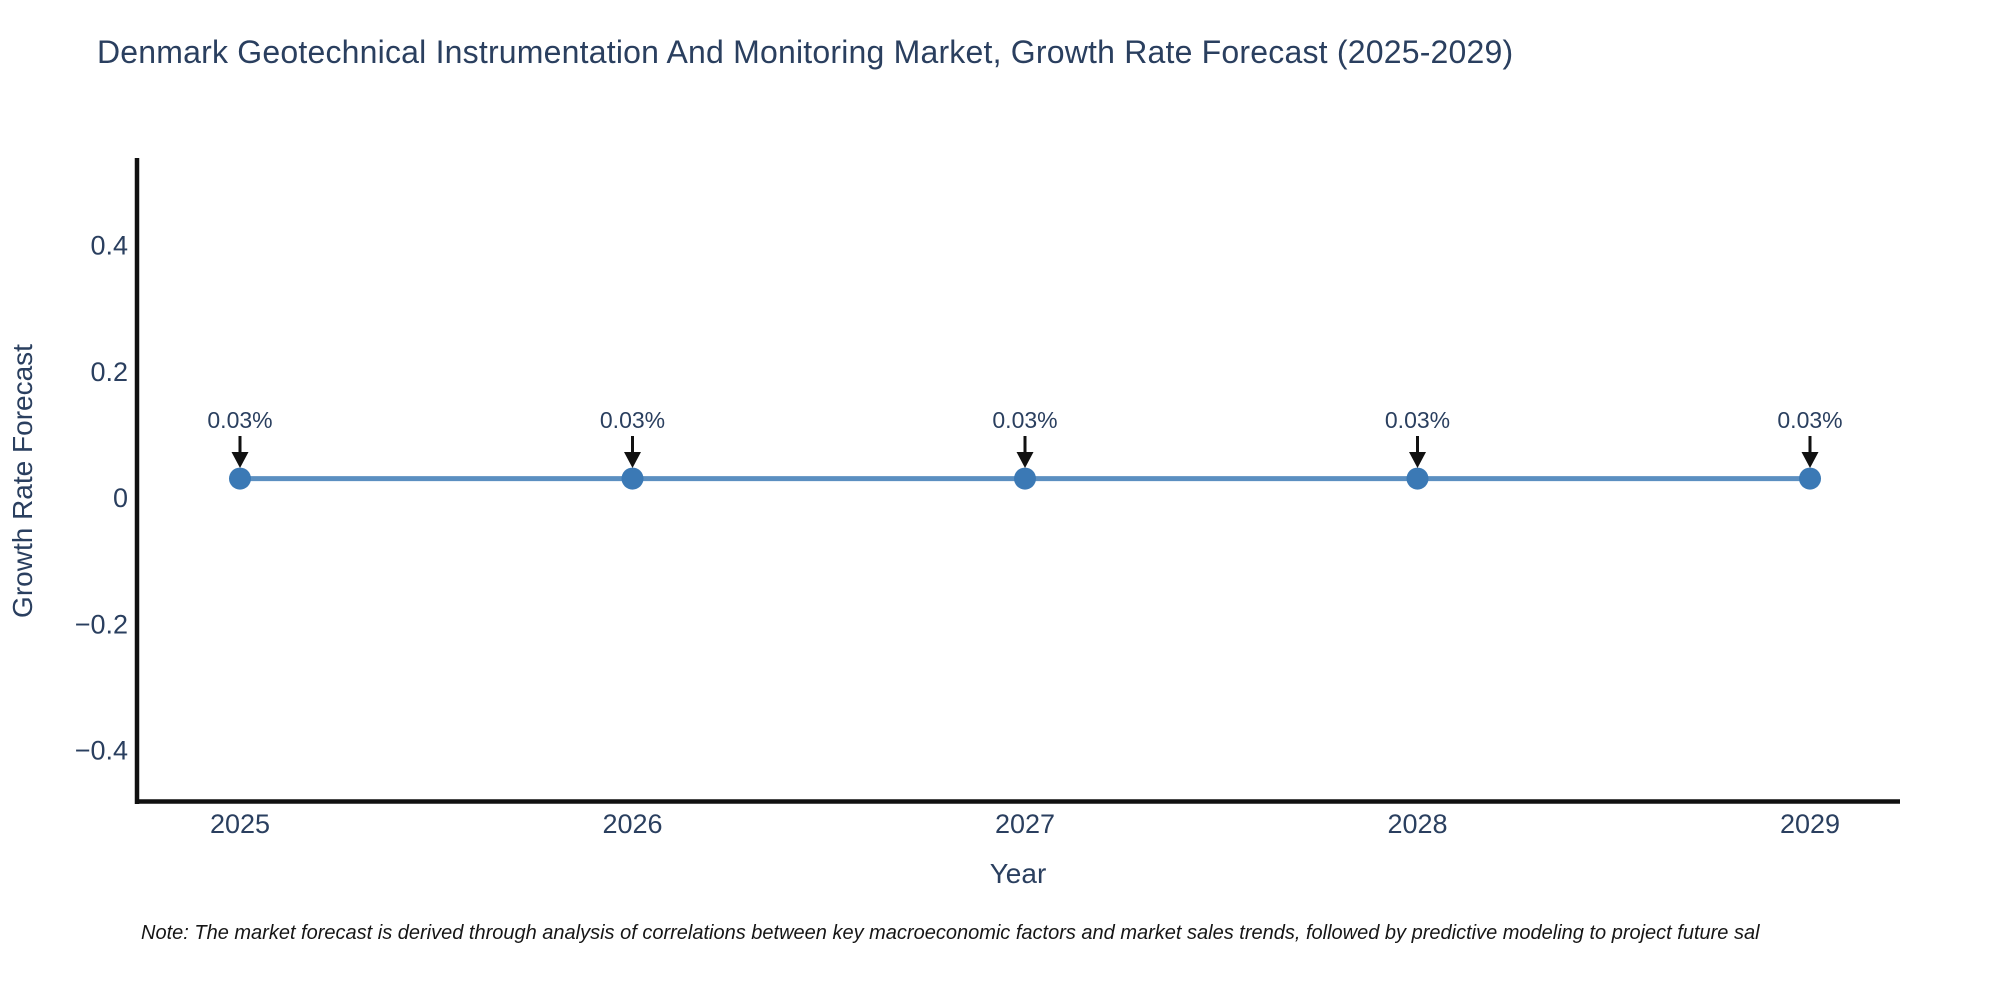  What do you see at coordinates (1417, 824) in the screenshot?
I see `x-tick-label: 2028` at bounding box center [1417, 824].